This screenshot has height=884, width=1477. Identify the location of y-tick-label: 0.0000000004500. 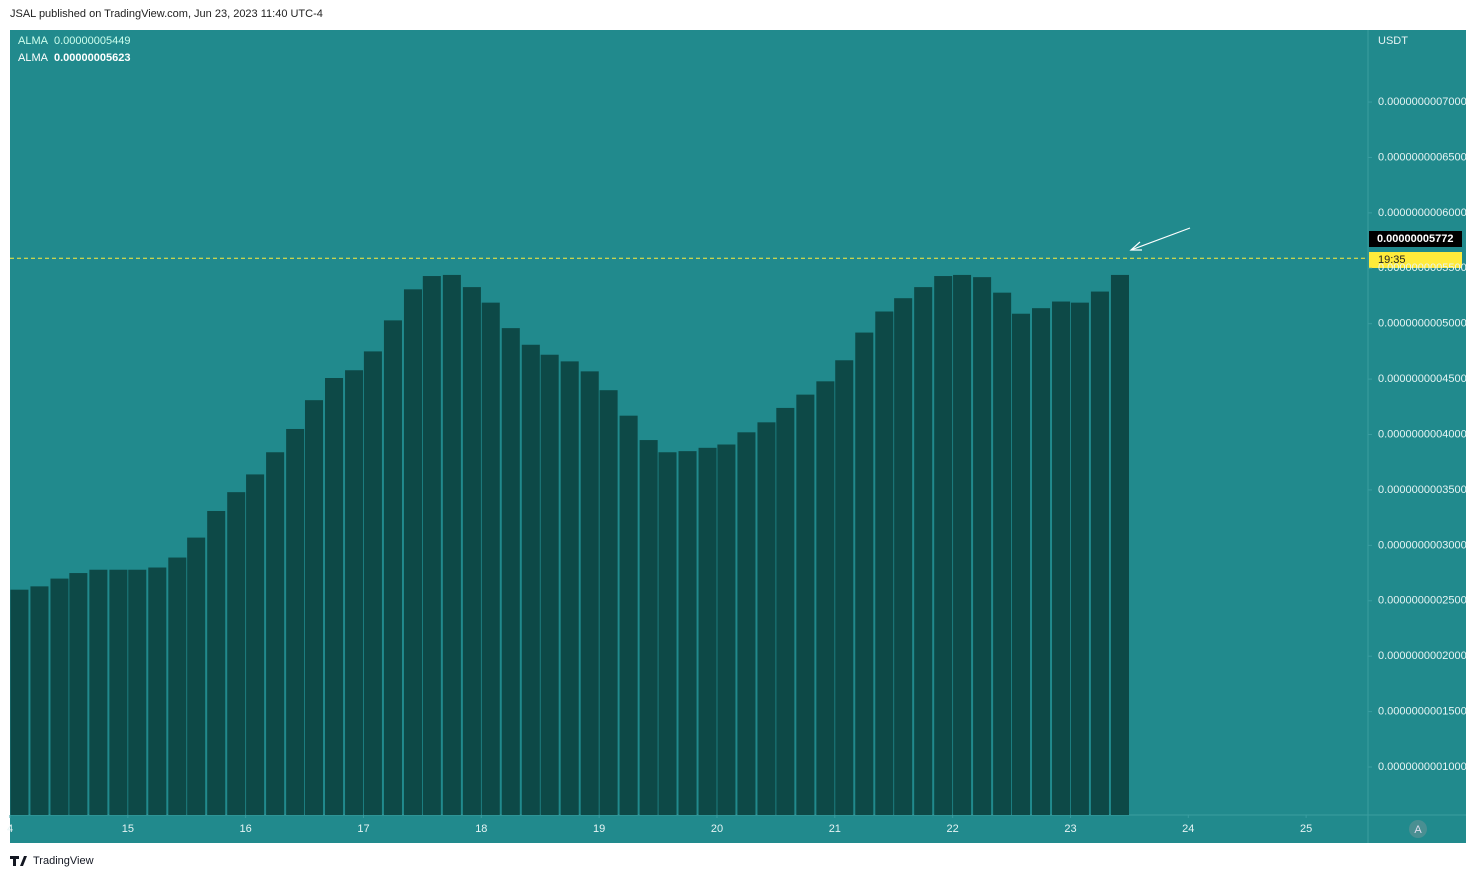
(1422, 379).